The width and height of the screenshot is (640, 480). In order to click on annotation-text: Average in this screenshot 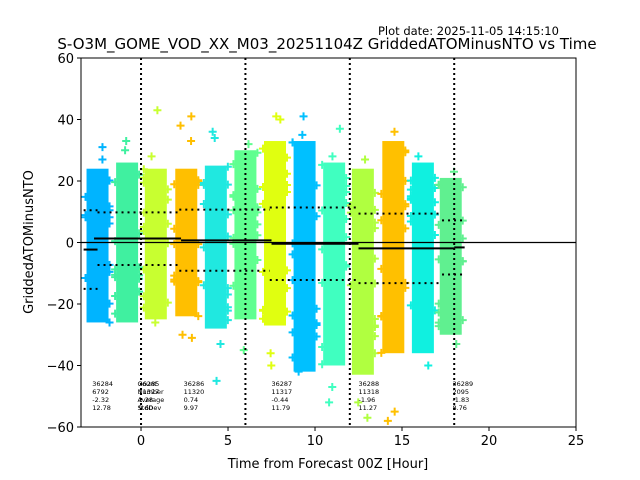, I will do `click(151, 400)`.